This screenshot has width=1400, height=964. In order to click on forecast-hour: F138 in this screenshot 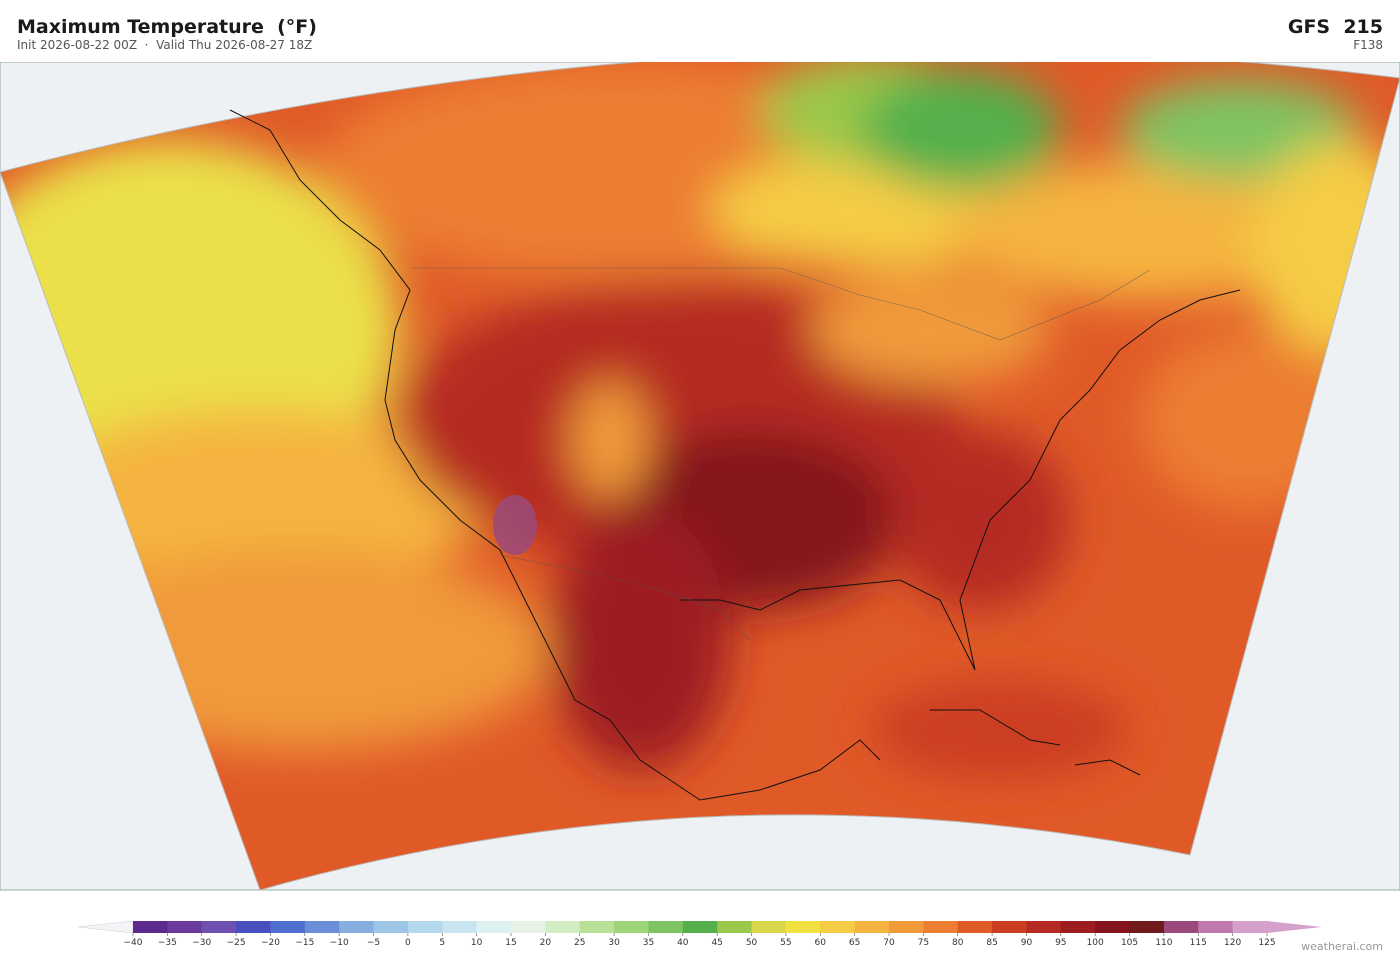, I will do `click(1368, 45)`.